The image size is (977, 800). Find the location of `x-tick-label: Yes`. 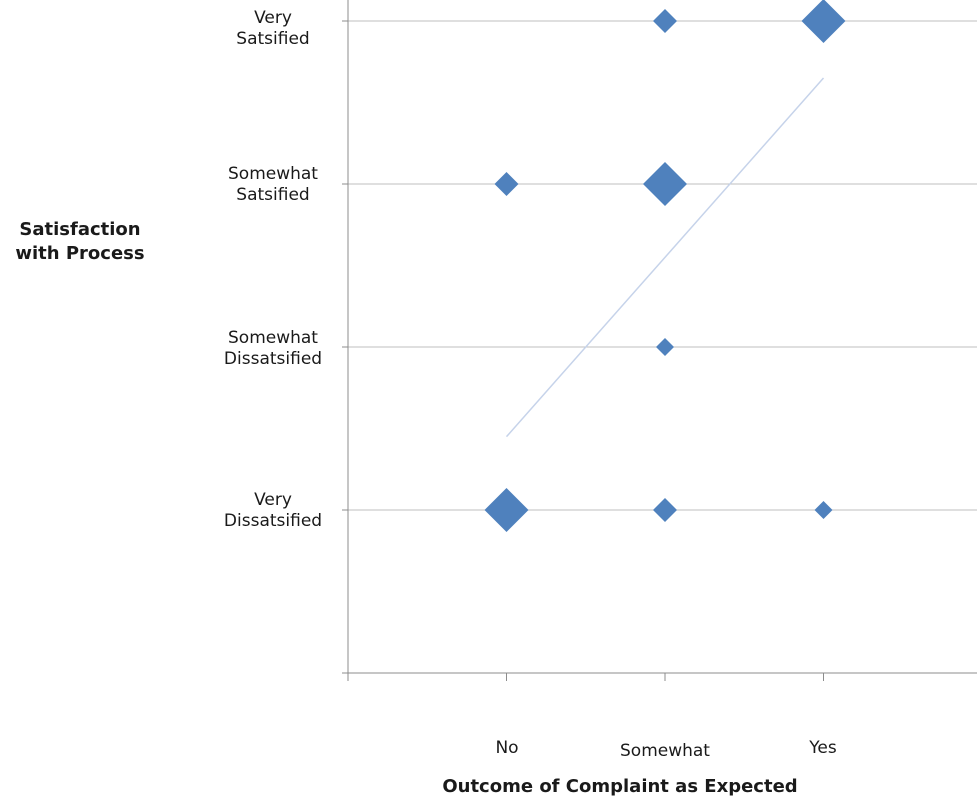

x-tick-label: Yes is located at coordinates (823, 748).